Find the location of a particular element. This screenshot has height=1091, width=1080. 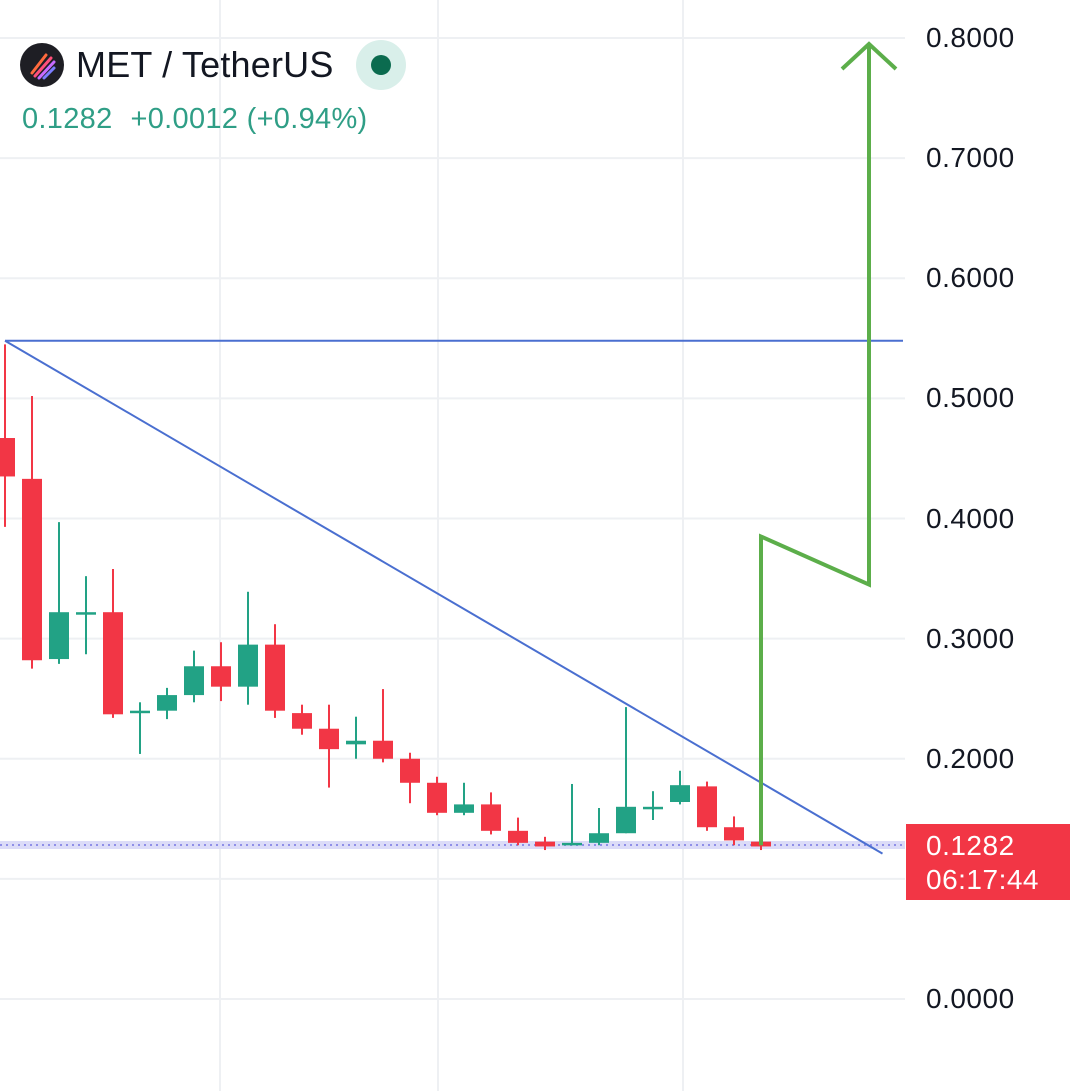

market-open-dot is located at coordinates (380, 65).